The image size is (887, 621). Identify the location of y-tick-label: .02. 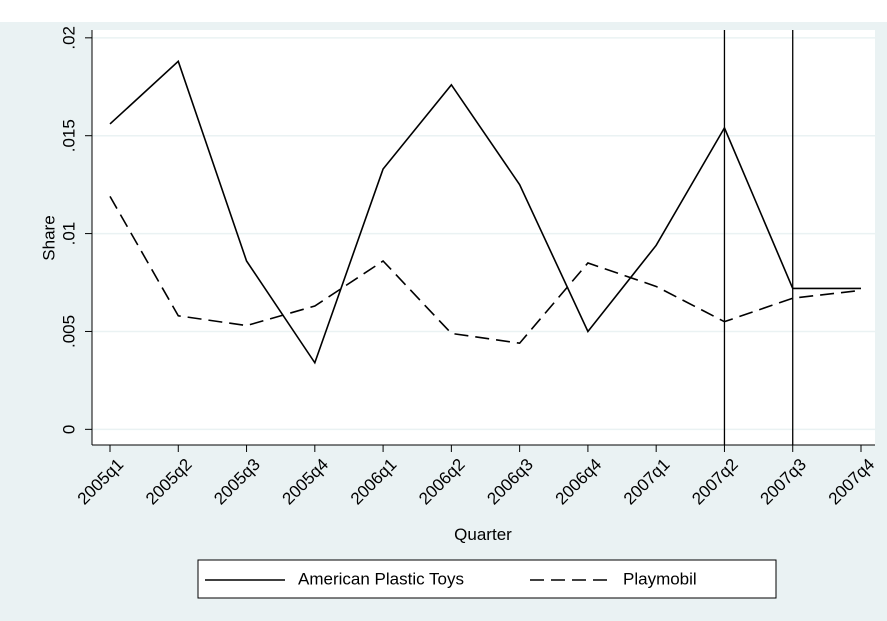
(68, 38).